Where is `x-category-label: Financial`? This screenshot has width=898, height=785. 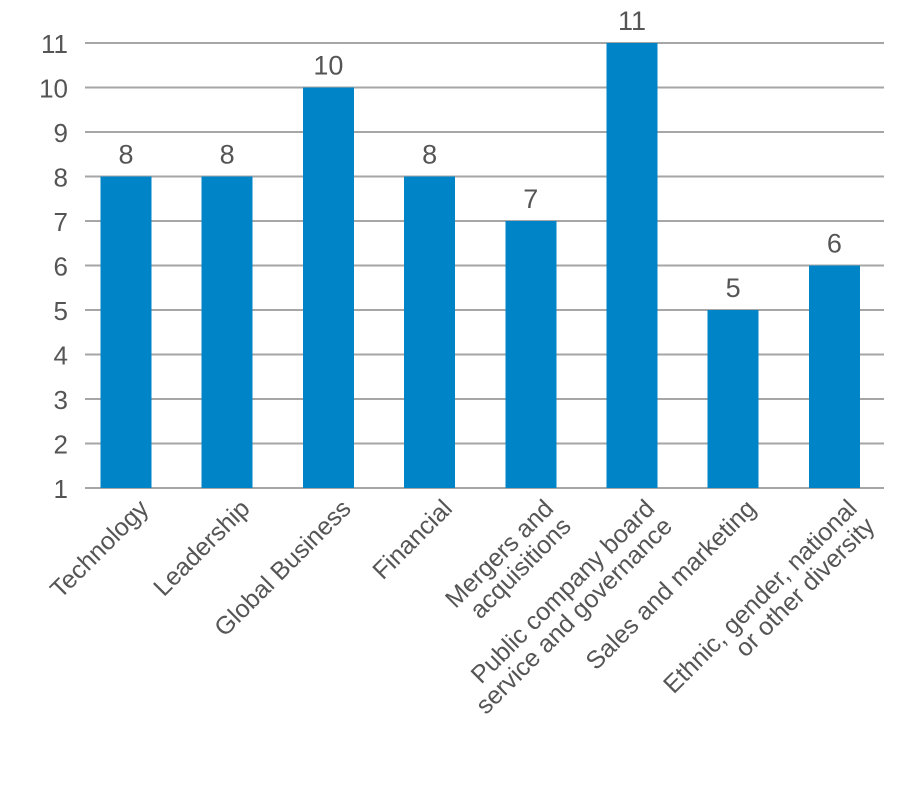
x-category-label: Financial is located at coordinates (412, 539).